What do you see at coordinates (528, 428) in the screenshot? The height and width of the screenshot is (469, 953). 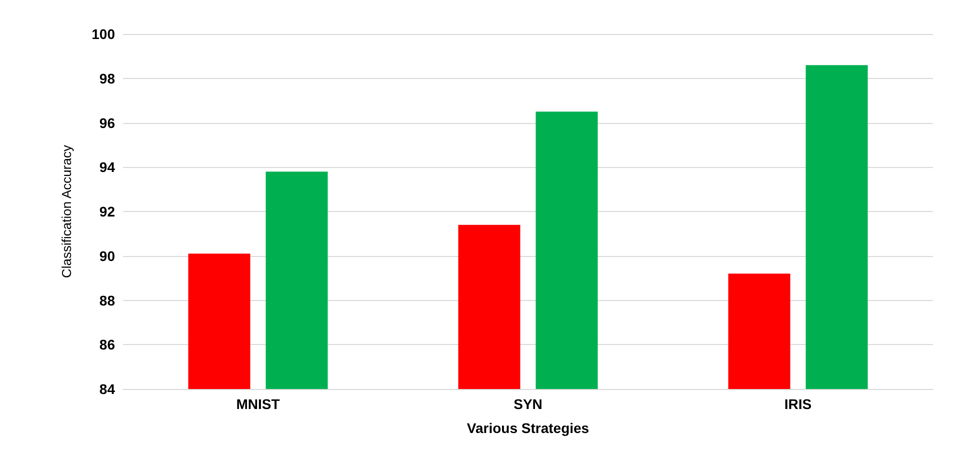 I see `x-axis-title: Various Strategies` at bounding box center [528, 428].